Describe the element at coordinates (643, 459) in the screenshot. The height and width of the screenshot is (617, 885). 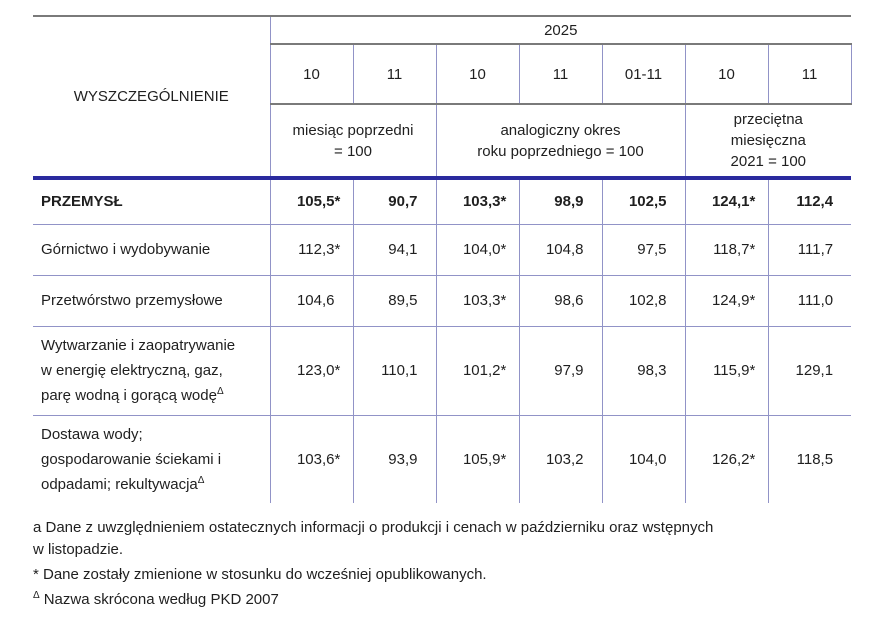
I see `value-cell: 104,0` at that location.